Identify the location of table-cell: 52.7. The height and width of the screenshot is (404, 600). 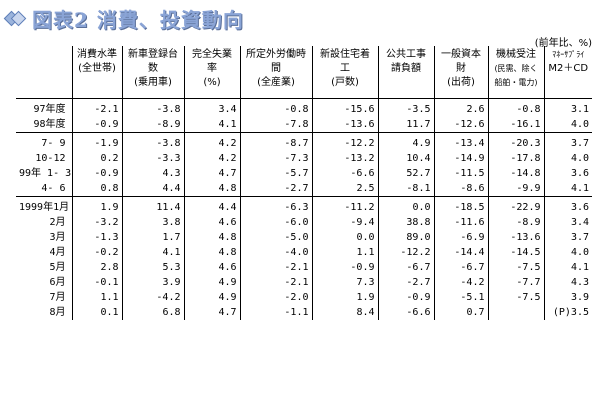
(405, 173).